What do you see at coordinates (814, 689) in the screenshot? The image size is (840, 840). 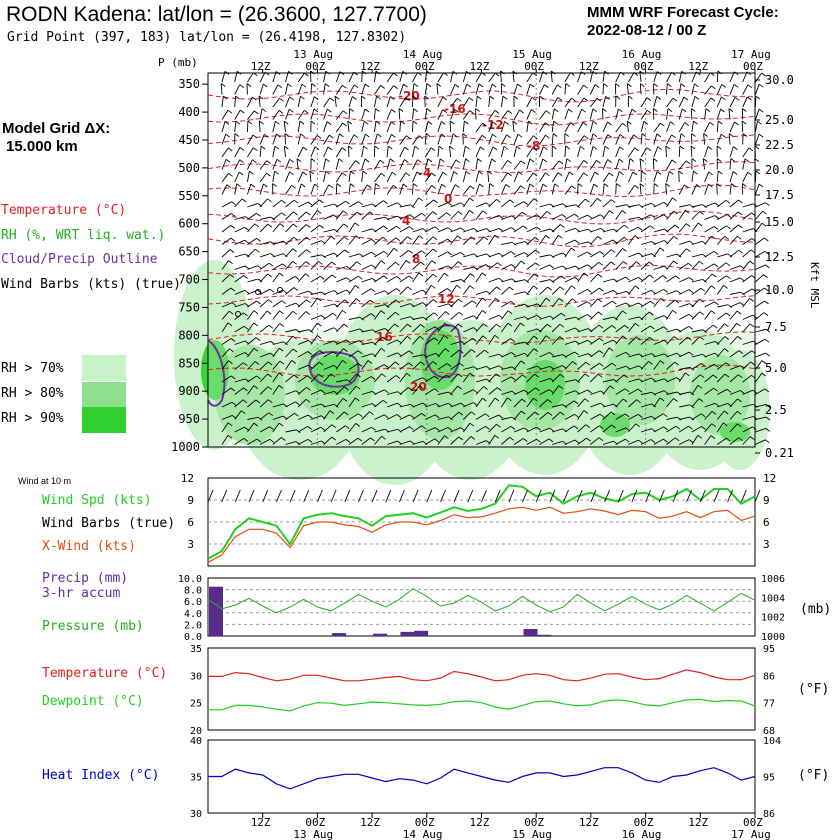 I see `temp-unit: (°F)` at bounding box center [814, 689].